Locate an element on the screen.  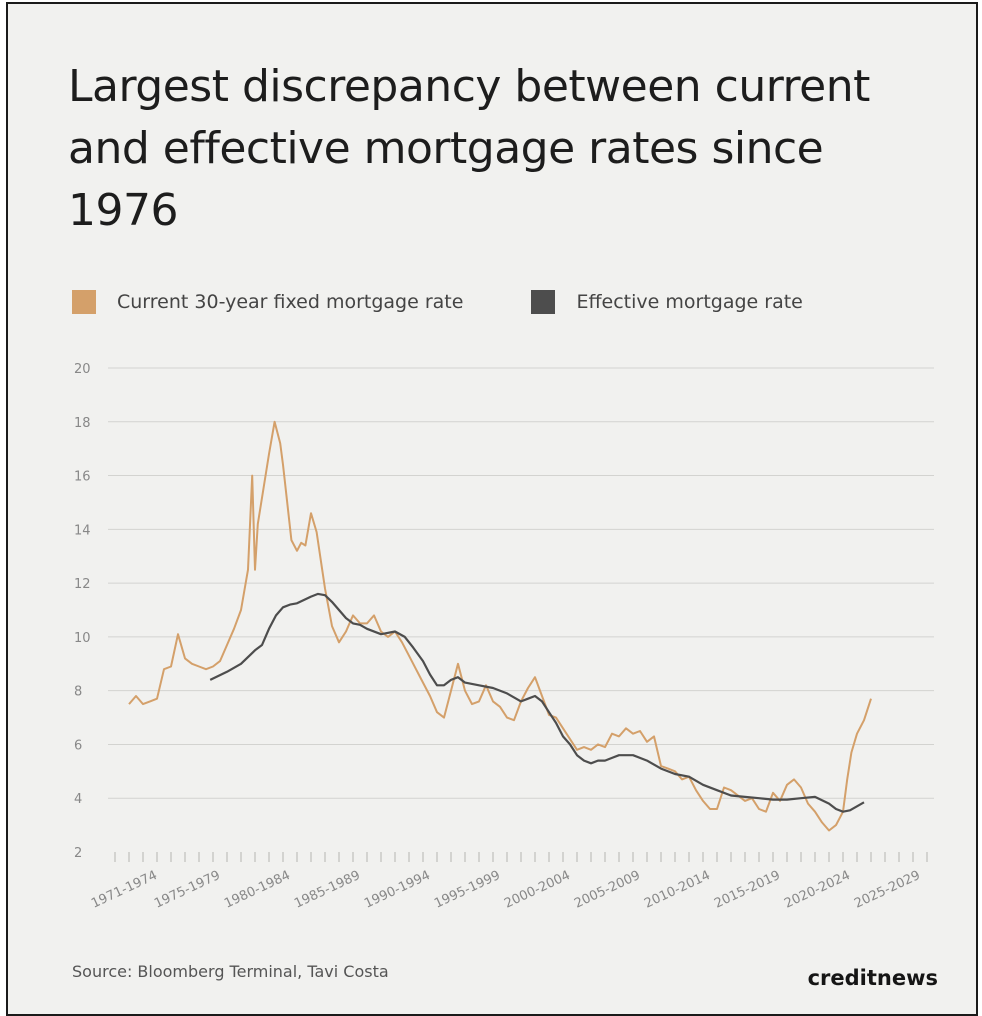
series-line-effective-rate is located at coordinates (537, 702).